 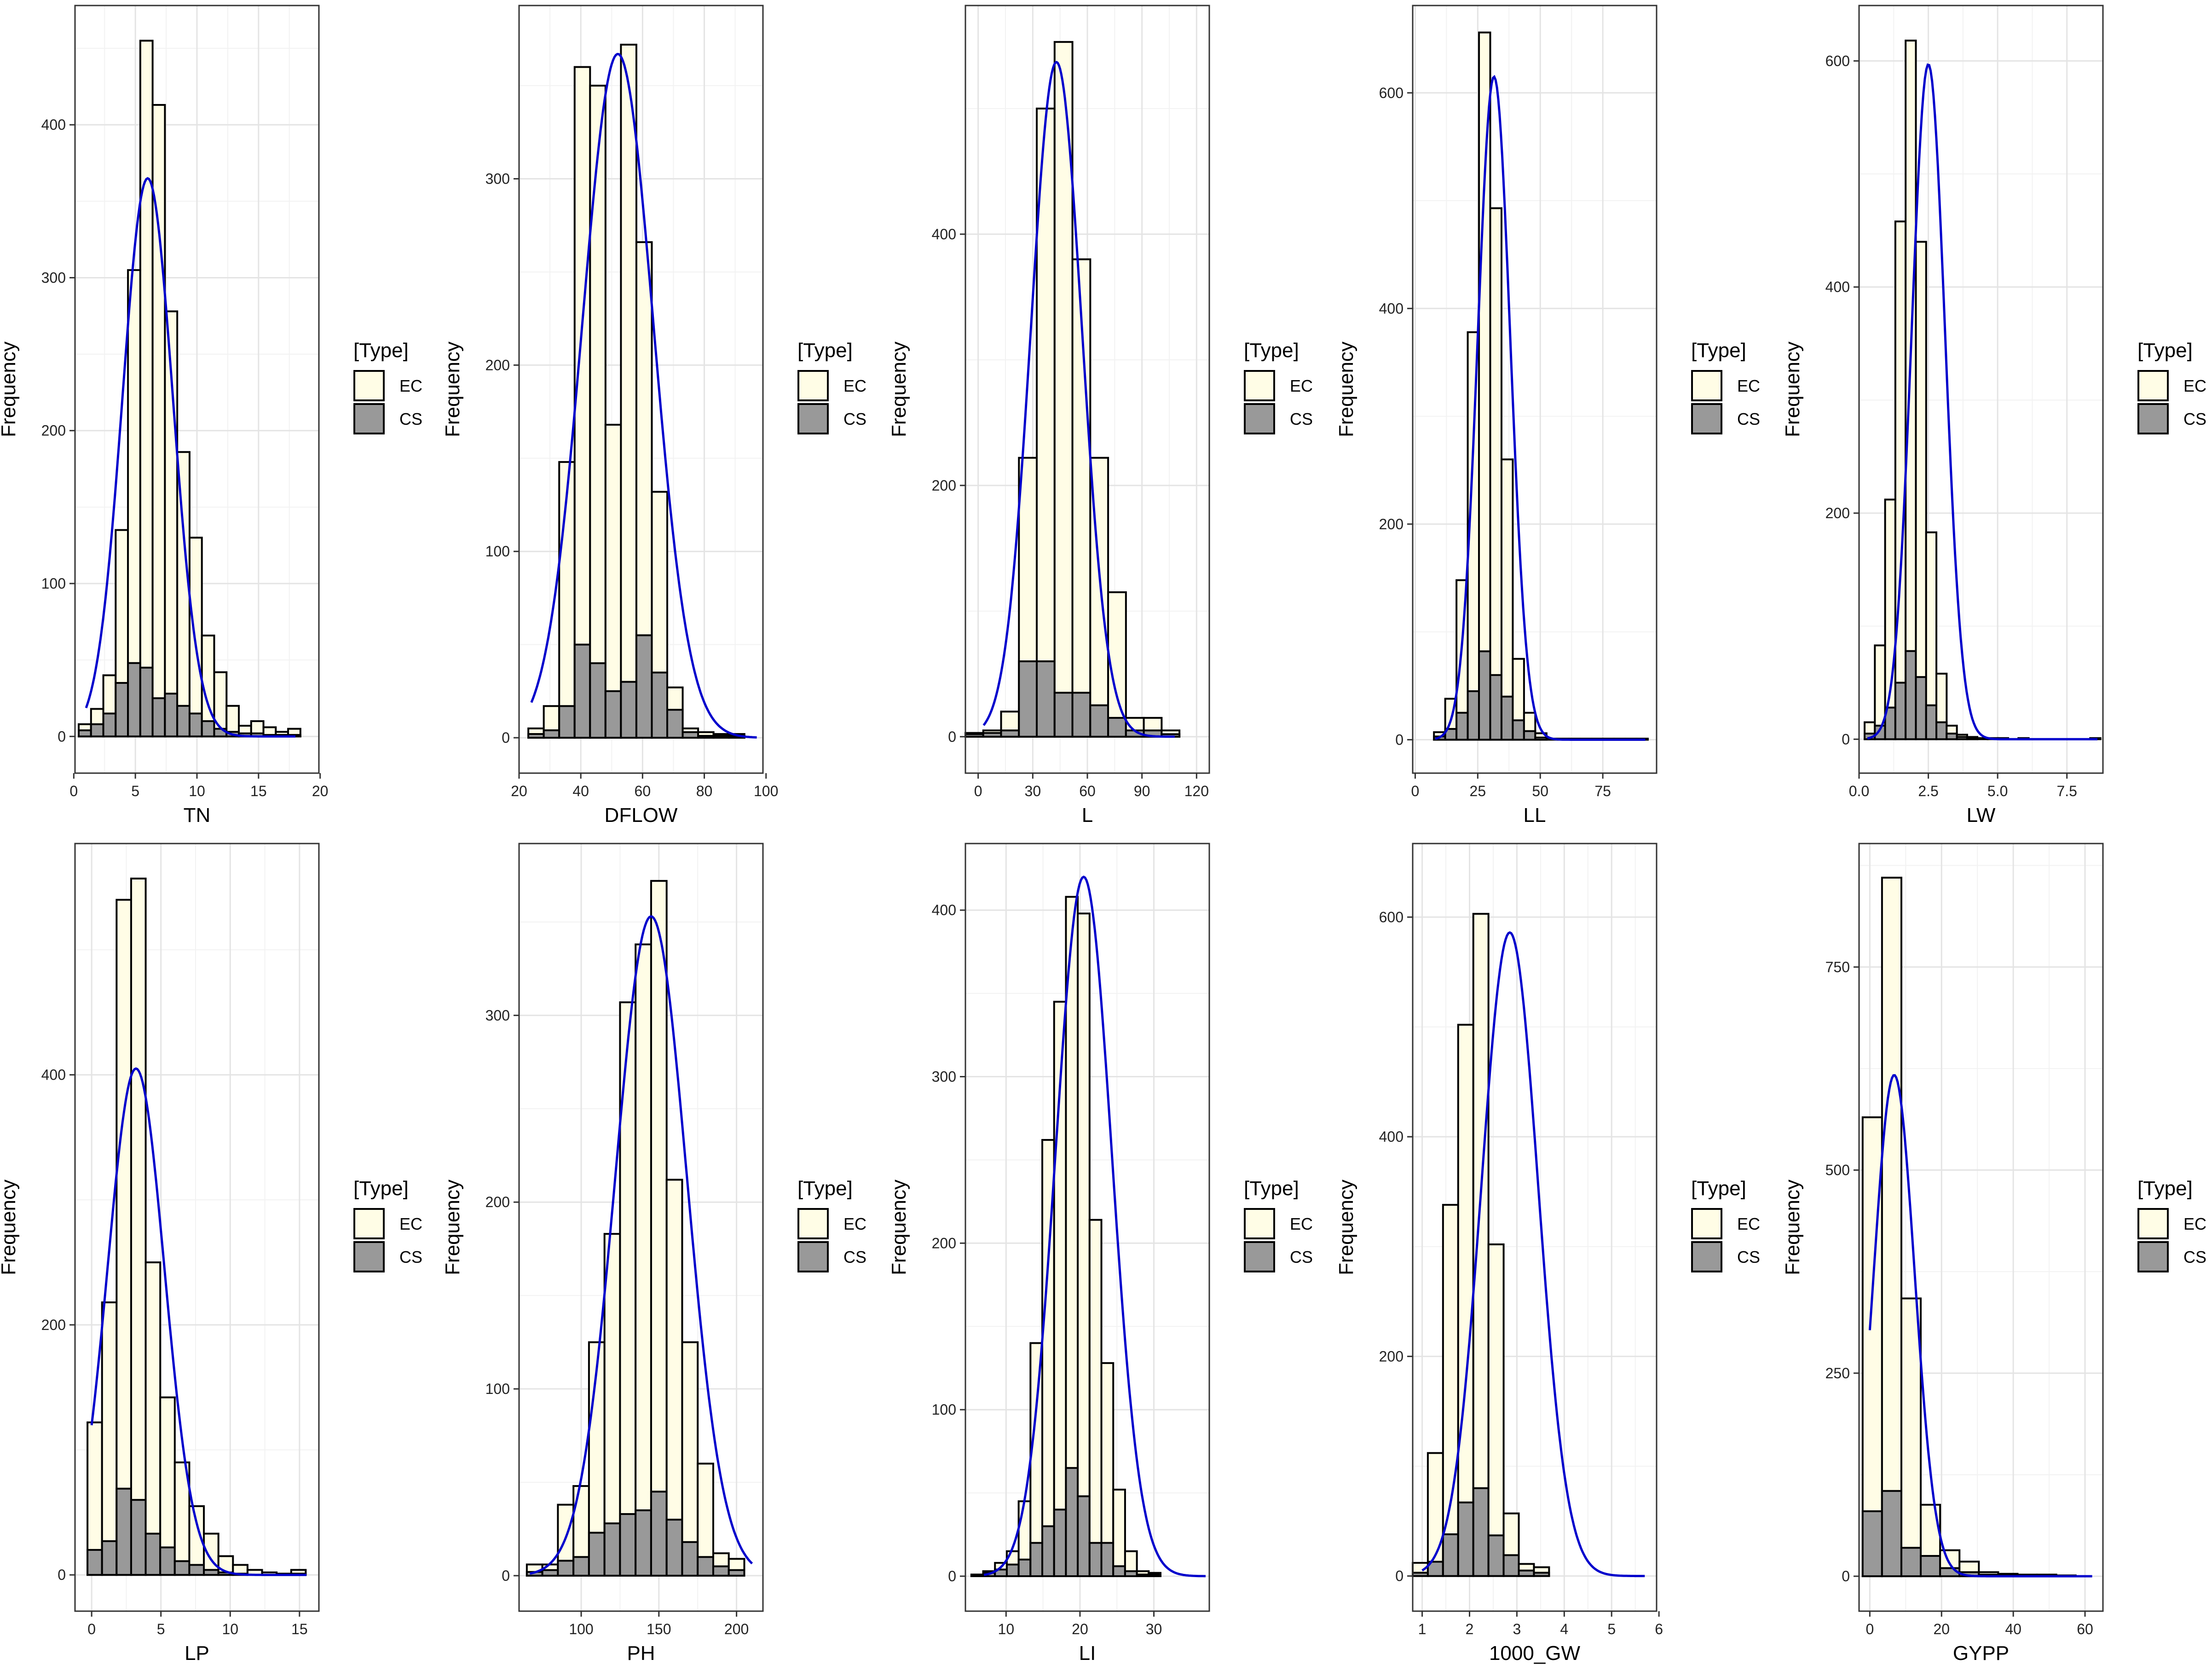 What do you see at coordinates (1535, 815) in the screenshot?
I see `x-axis-title: LL` at bounding box center [1535, 815].